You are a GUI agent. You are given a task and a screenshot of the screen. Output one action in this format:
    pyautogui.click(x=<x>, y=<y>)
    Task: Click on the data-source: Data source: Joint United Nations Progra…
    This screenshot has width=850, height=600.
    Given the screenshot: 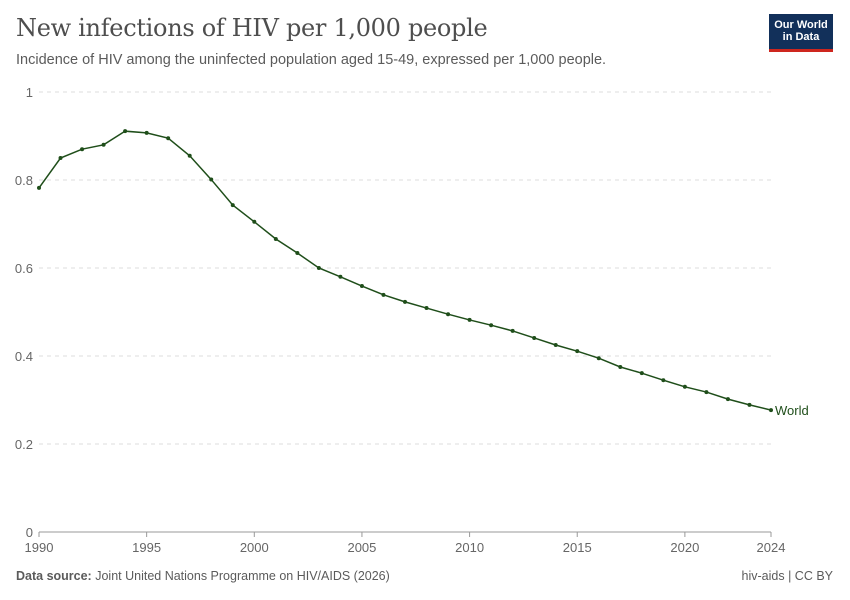 What is the action you would take?
    pyautogui.click(x=203, y=576)
    